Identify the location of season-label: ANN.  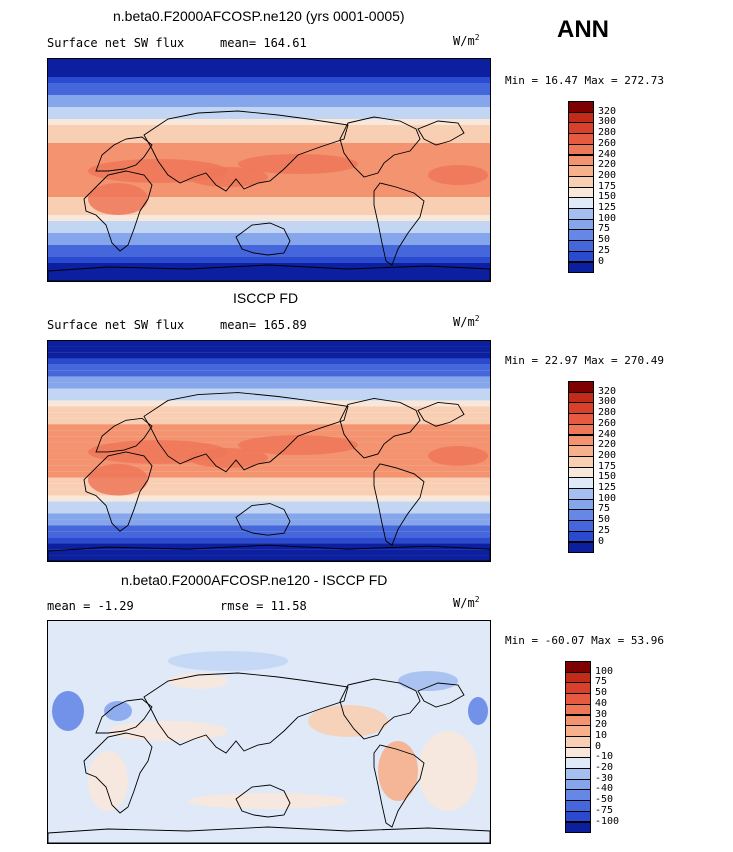
(583, 29).